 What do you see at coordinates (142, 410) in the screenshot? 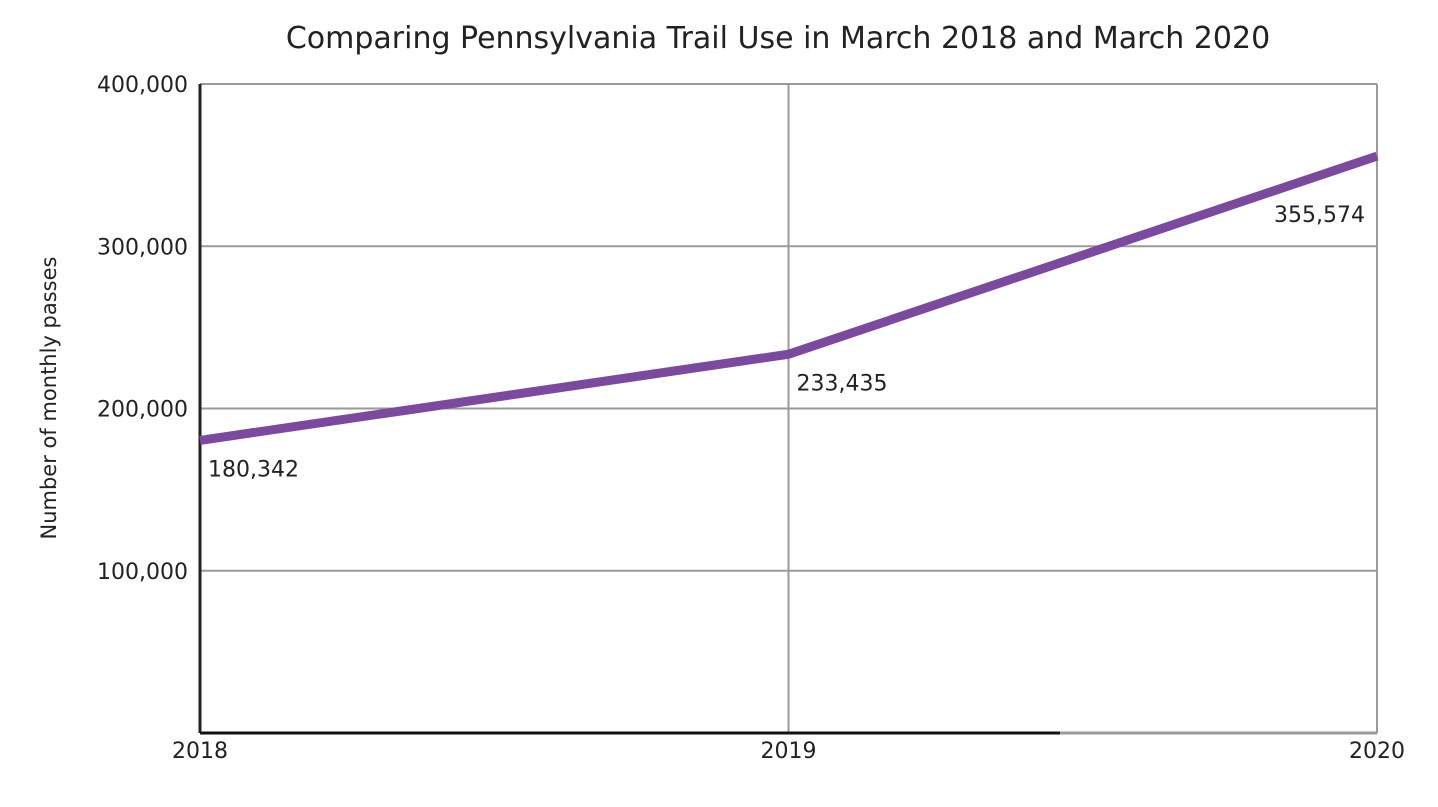
I see `y-tick-label: 200,000` at bounding box center [142, 410].